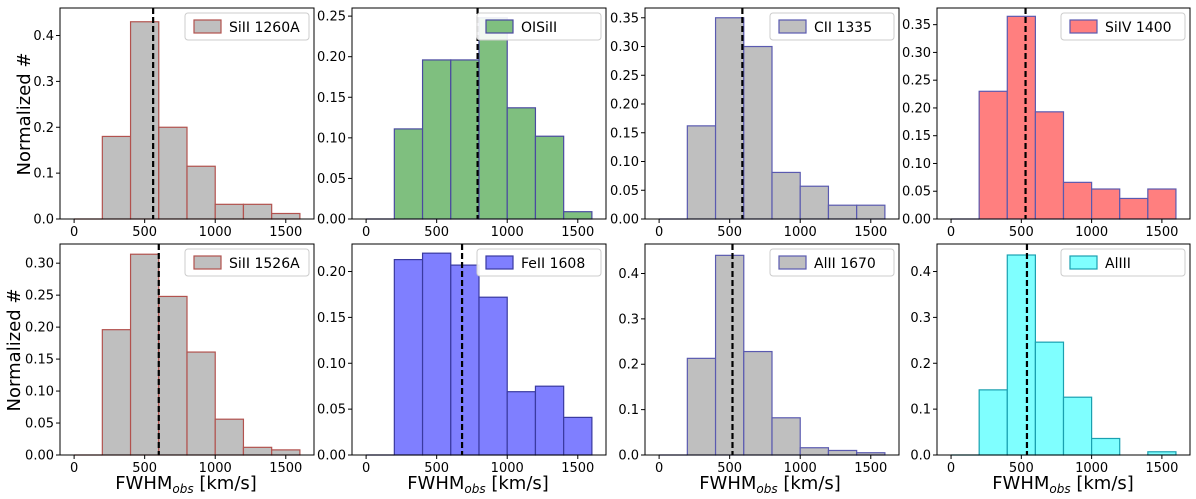 This screenshot has height=499, width=1196. What do you see at coordinates (1020, 483) in the screenshot?
I see `x-axis-label-main: FWHM` at bounding box center [1020, 483].